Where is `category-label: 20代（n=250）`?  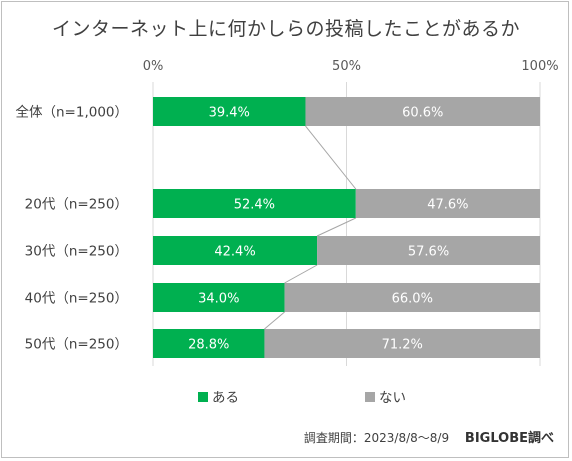
category-label: 20代（n=250） is located at coordinates (76, 205).